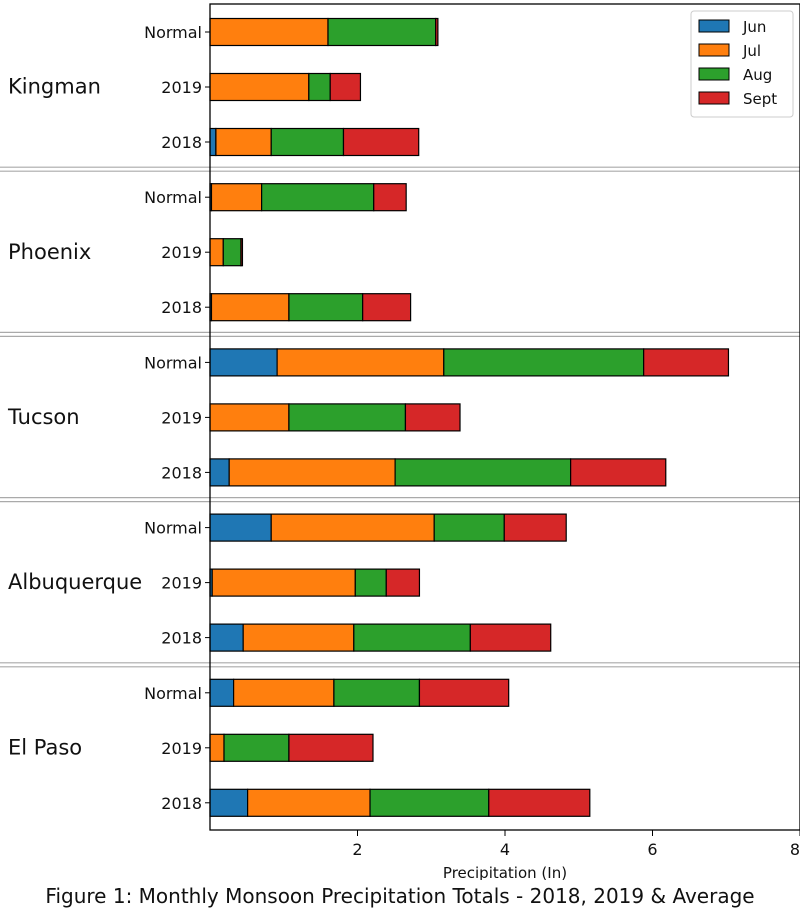  Describe the element at coordinates (382, 32) in the screenshot. I see `bar-segment-kingman-normal-aug` at that location.